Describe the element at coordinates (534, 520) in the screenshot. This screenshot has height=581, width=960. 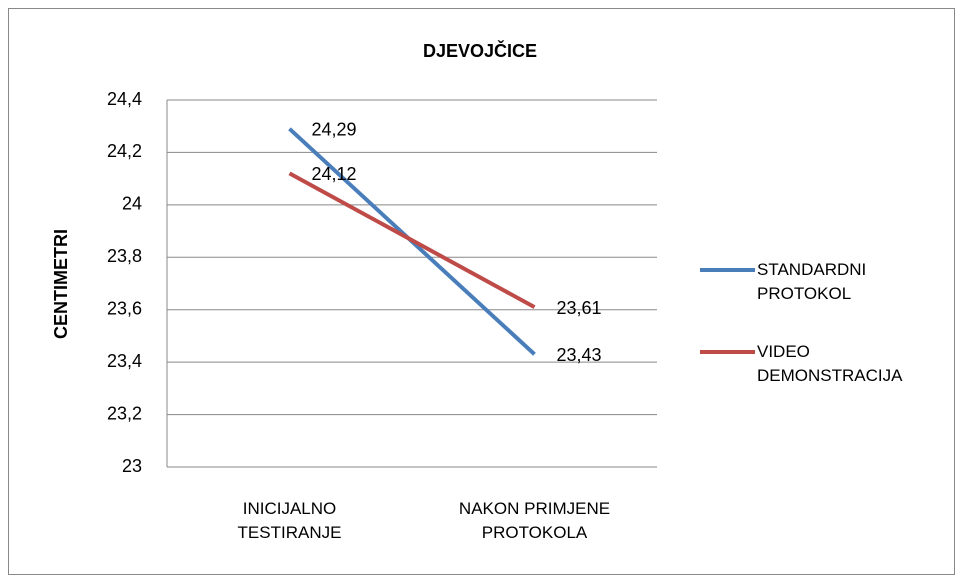
I see `x-tick-label: NAKON PRIMJENE PROTOKOLA` at that location.